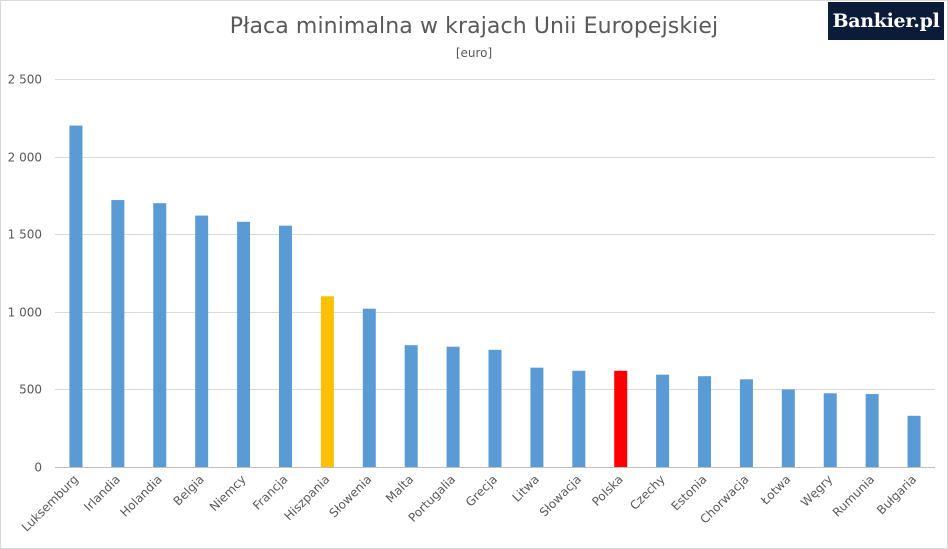  What do you see at coordinates (25, 80) in the screenshot?
I see `y-tick-label: 2 500` at bounding box center [25, 80].